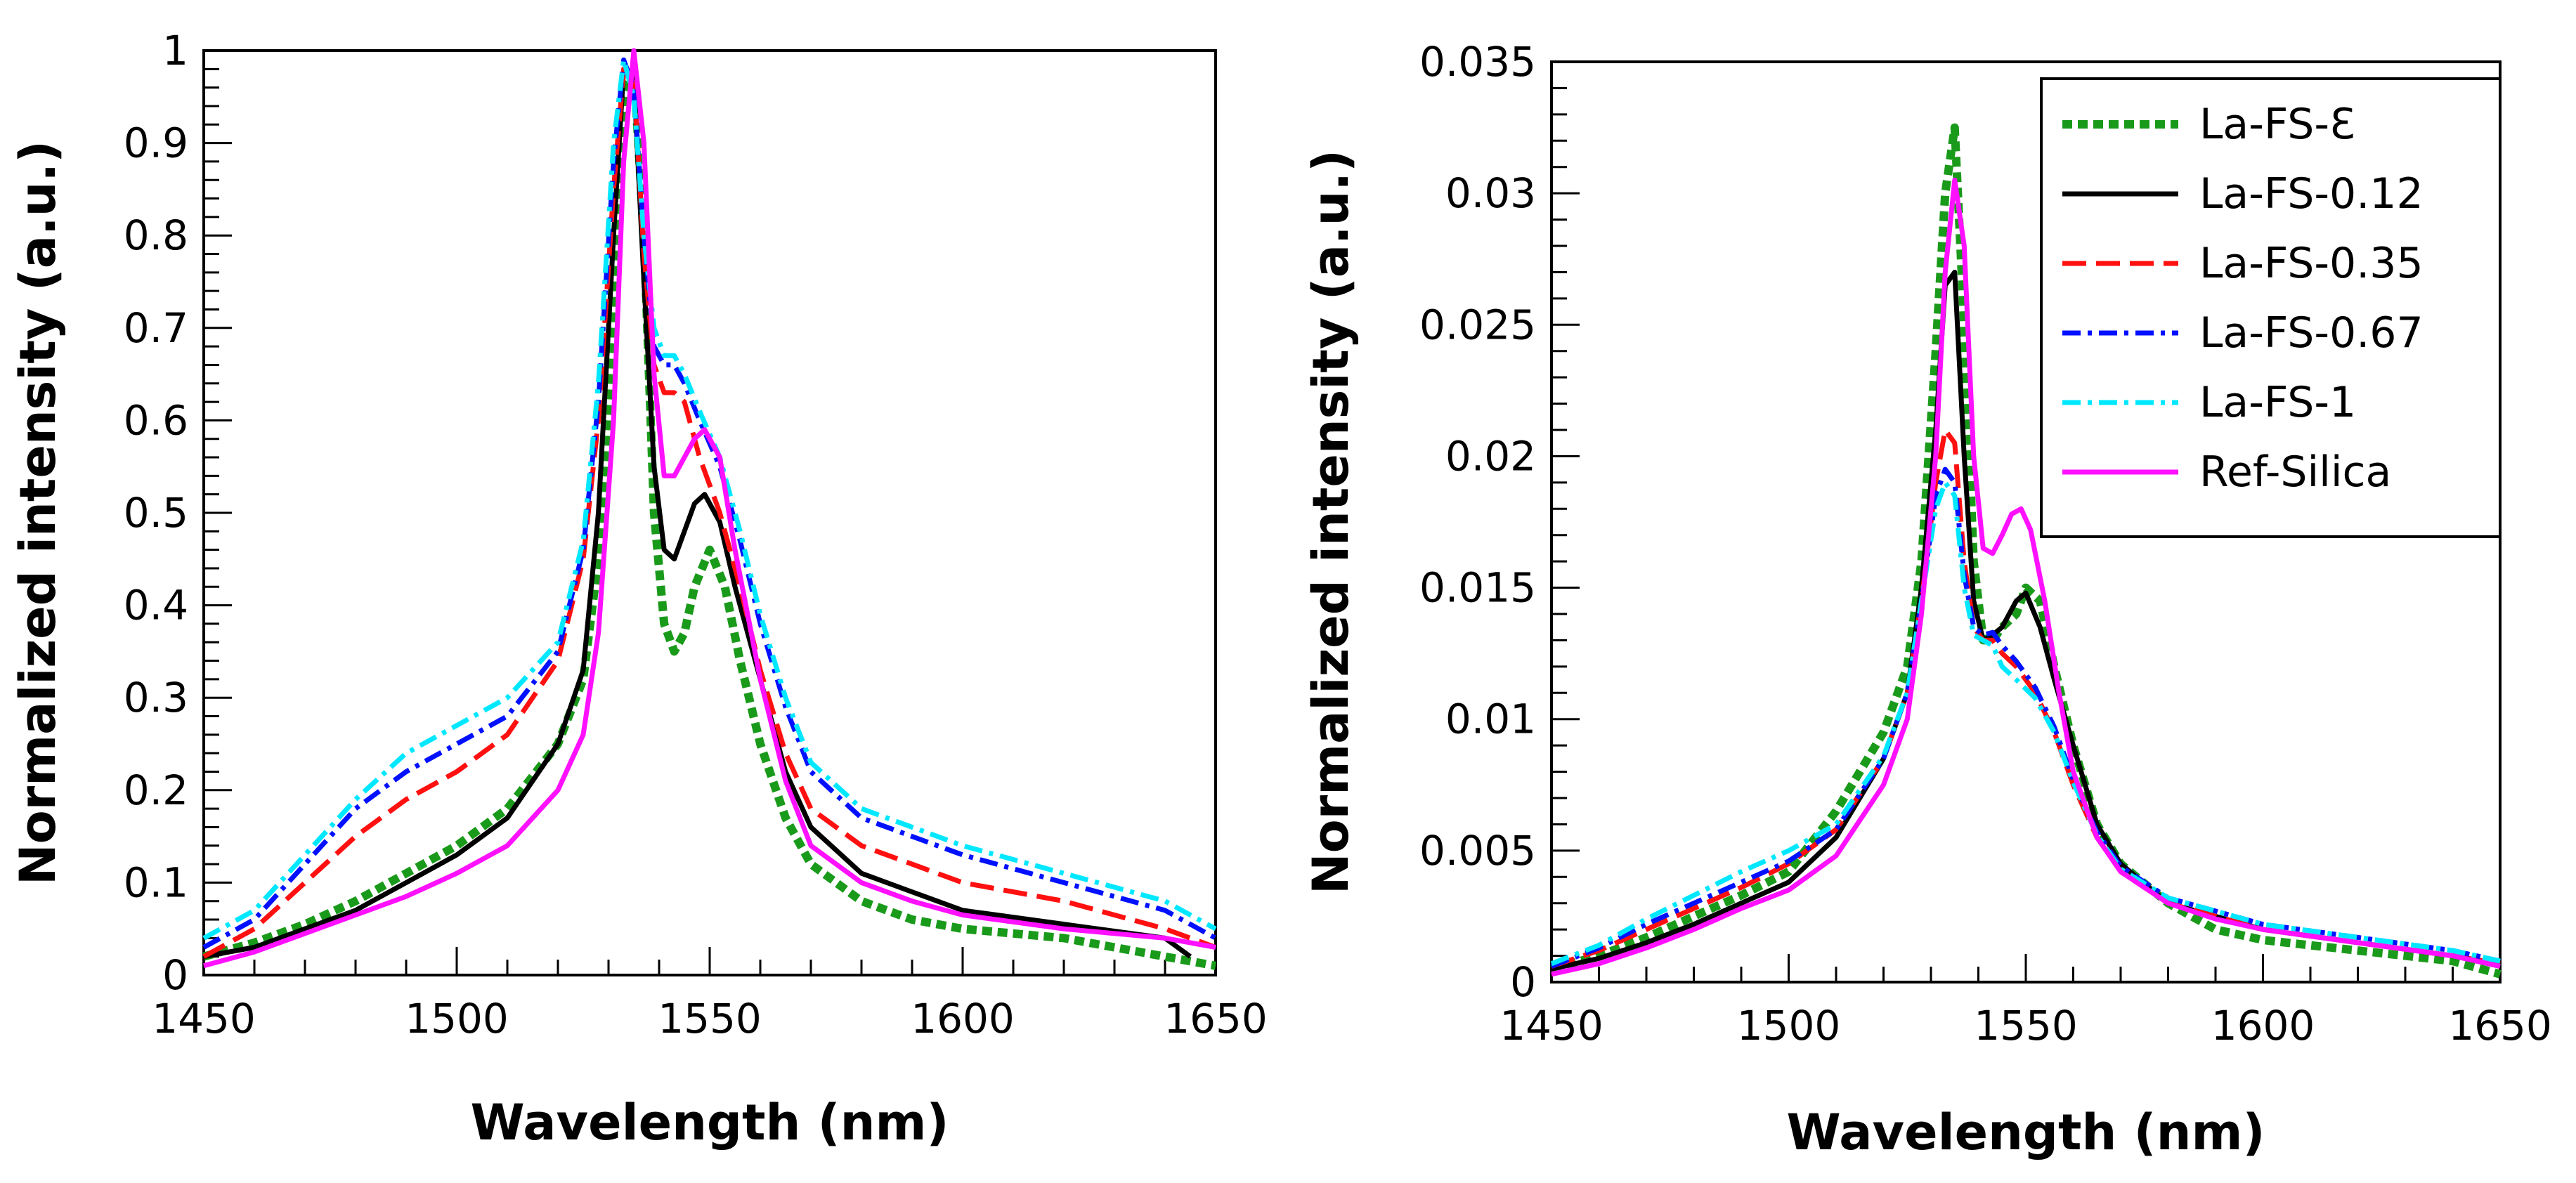 This screenshot has height=1183, width=2576. Describe the element at coordinates (1477, 851) in the screenshot. I see `y-tick-label: 0.005` at that location.